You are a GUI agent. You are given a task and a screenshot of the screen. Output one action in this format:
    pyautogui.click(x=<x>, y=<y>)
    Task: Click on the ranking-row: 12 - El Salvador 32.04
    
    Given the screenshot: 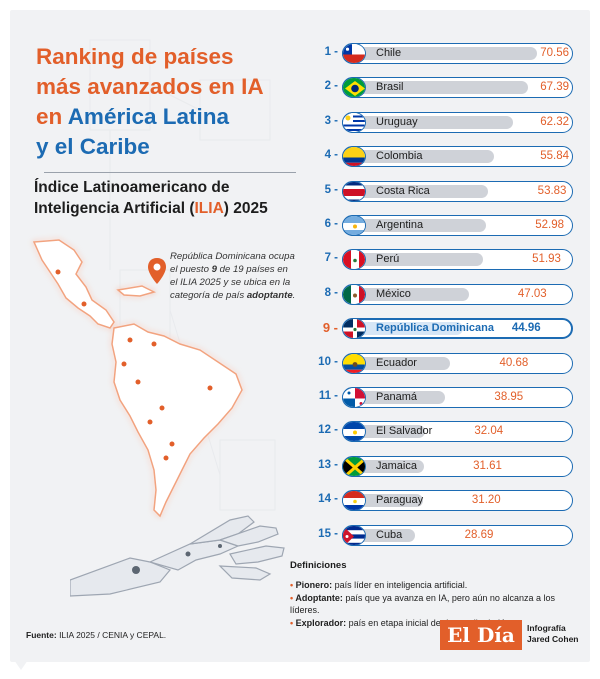 What is the action you would take?
    pyautogui.click(x=443, y=432)
    